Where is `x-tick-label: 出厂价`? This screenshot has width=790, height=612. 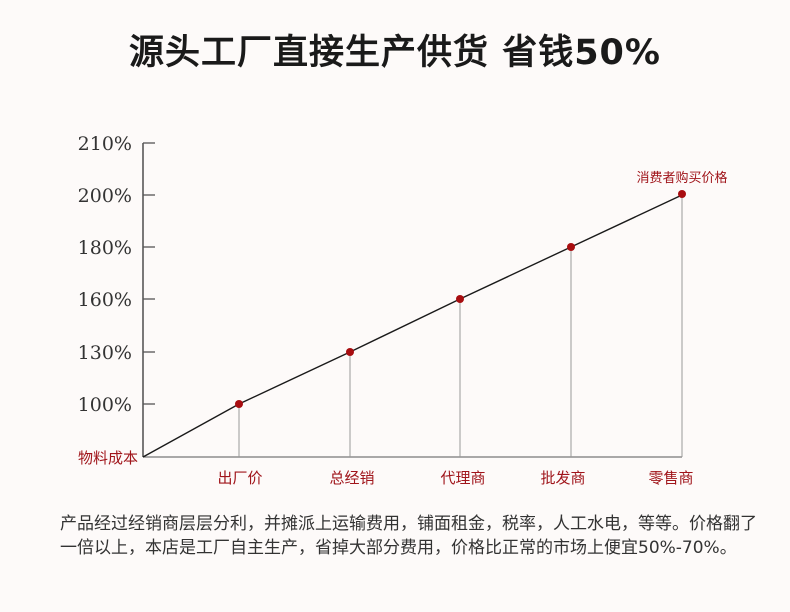
x-tick-label: 出厂价 is located at coordinates (239, 478).